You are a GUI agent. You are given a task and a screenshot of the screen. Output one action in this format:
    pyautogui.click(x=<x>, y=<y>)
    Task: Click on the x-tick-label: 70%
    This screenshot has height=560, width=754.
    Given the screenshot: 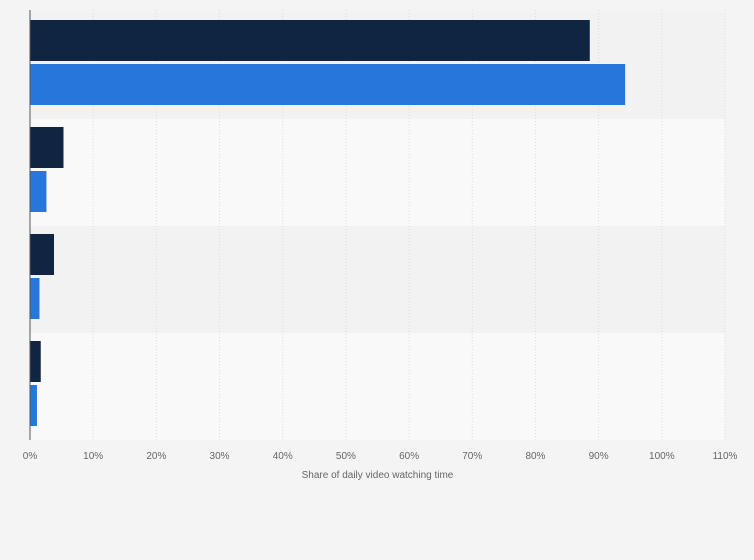 What is the action you would take?
    pyautogui.click(x=472, y=456)
    